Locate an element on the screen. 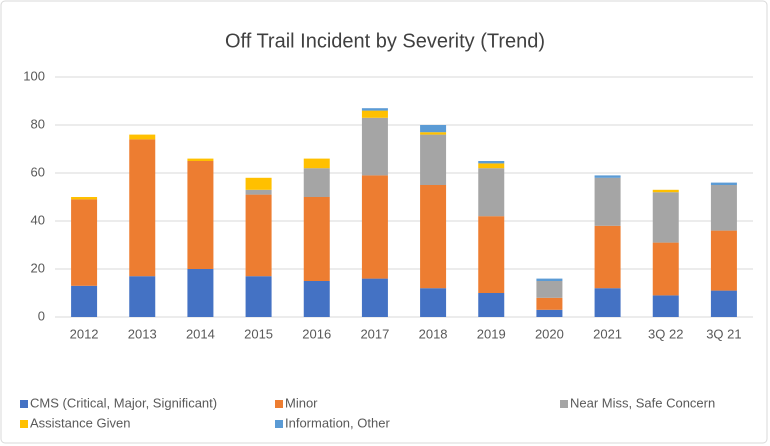 The height and width of the screenshot is (446, 770). x-tick-label: 3Q 22 is located at coordinates (665, 333).